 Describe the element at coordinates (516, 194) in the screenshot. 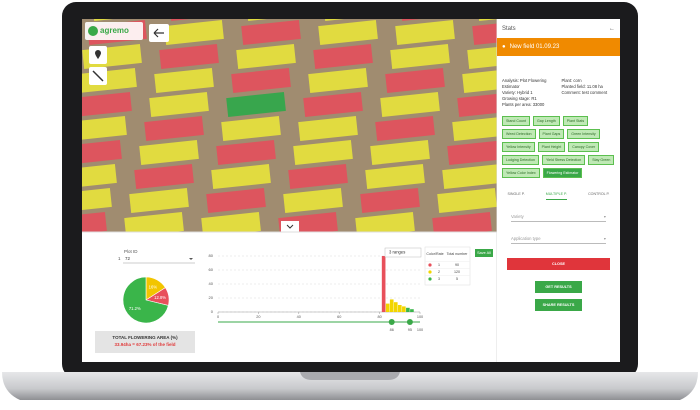

I see `tab: SINGLE P.` at that location.